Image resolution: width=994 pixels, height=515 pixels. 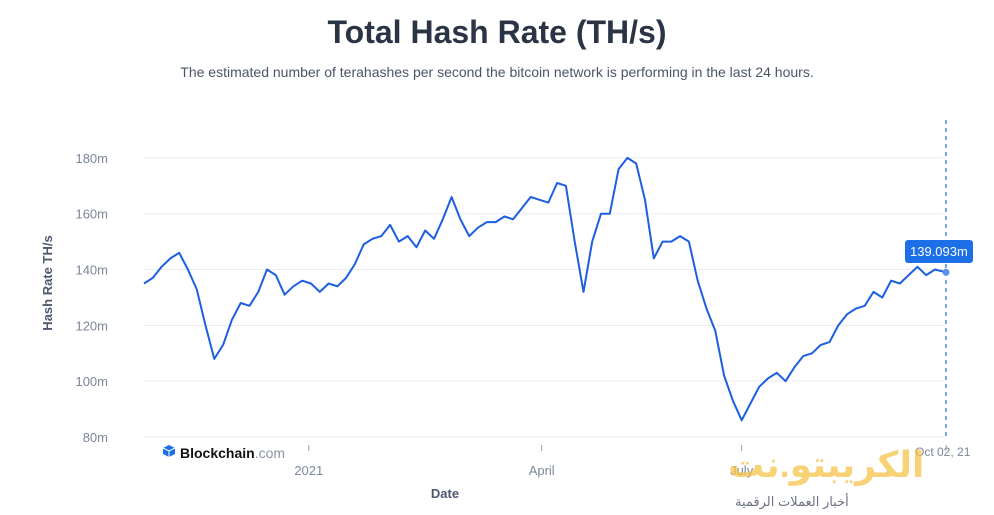 What do you see at coordinates (91, 270) in the screenshot?
I see `y-tick-label: 140m` at bounding box center [91, 270].